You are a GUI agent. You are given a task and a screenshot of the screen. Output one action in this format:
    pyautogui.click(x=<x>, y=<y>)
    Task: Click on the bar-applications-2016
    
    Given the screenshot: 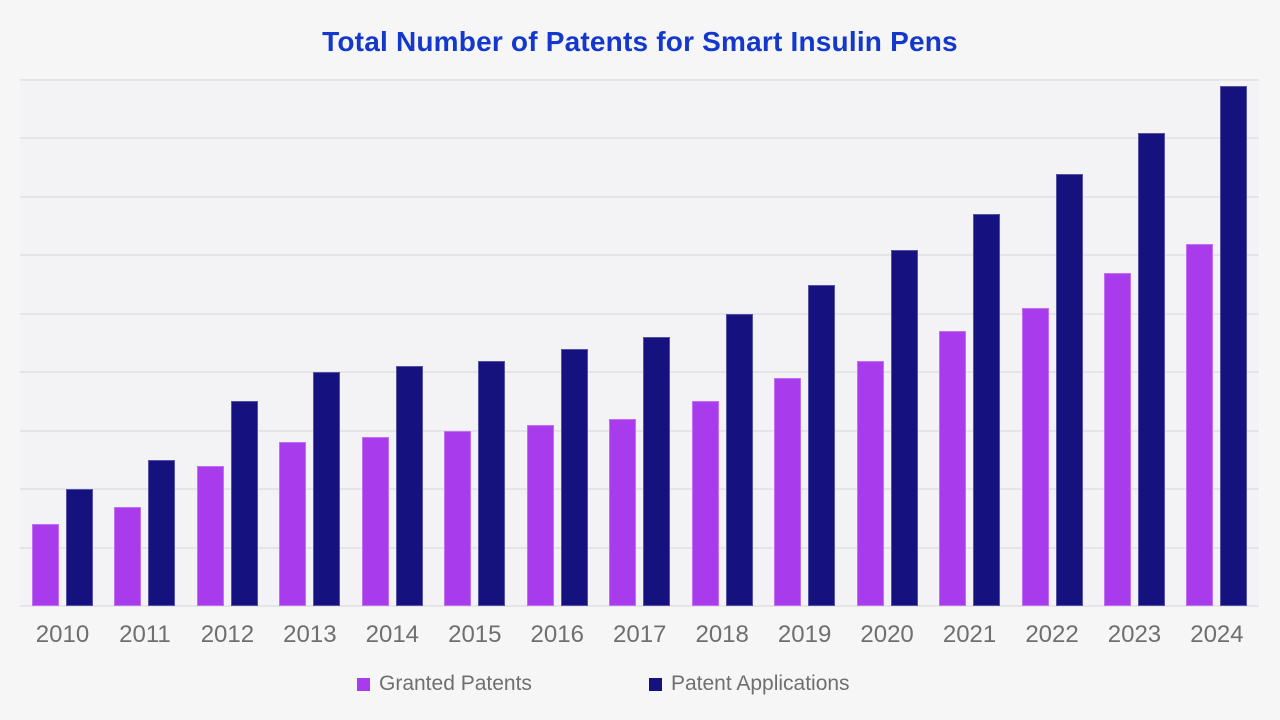 What is the action you would take?
    pyautogui.click(x=574, y=477)
    